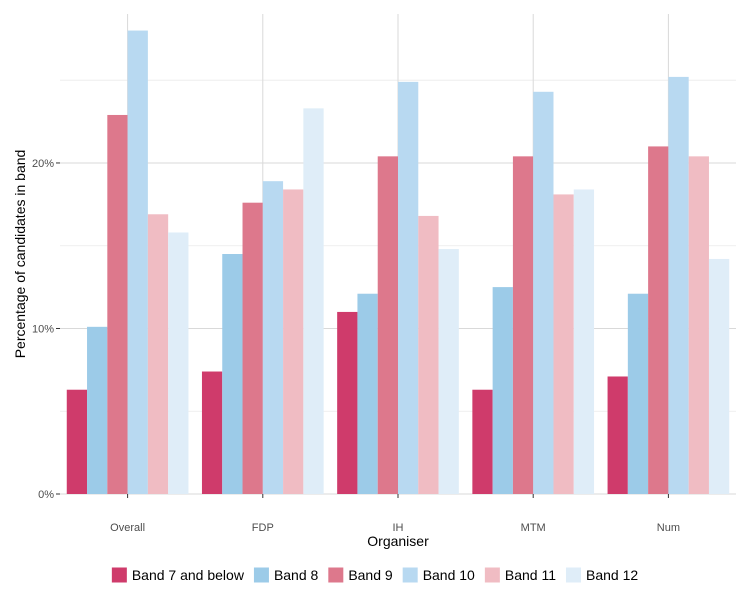 Image resolution: width=750 pixels, height=596 pixels. I want to click on legend-label: Band 9, so click(370, 575).